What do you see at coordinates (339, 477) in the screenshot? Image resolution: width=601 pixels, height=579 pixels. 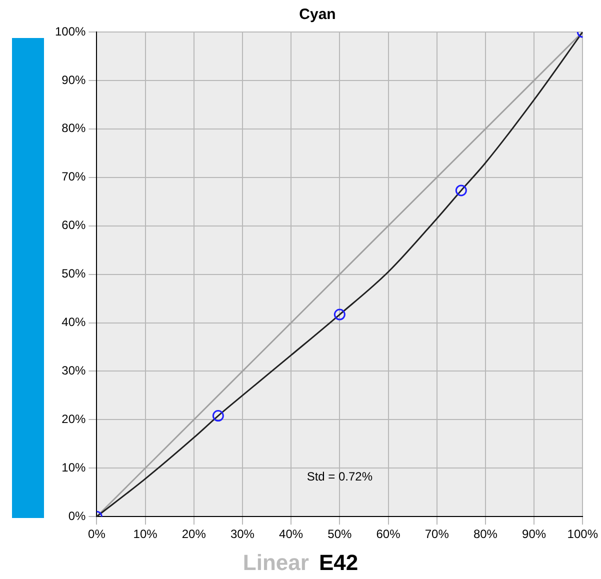 I see `annotation: Std = 0.72%` at bounding box center [339, 477].